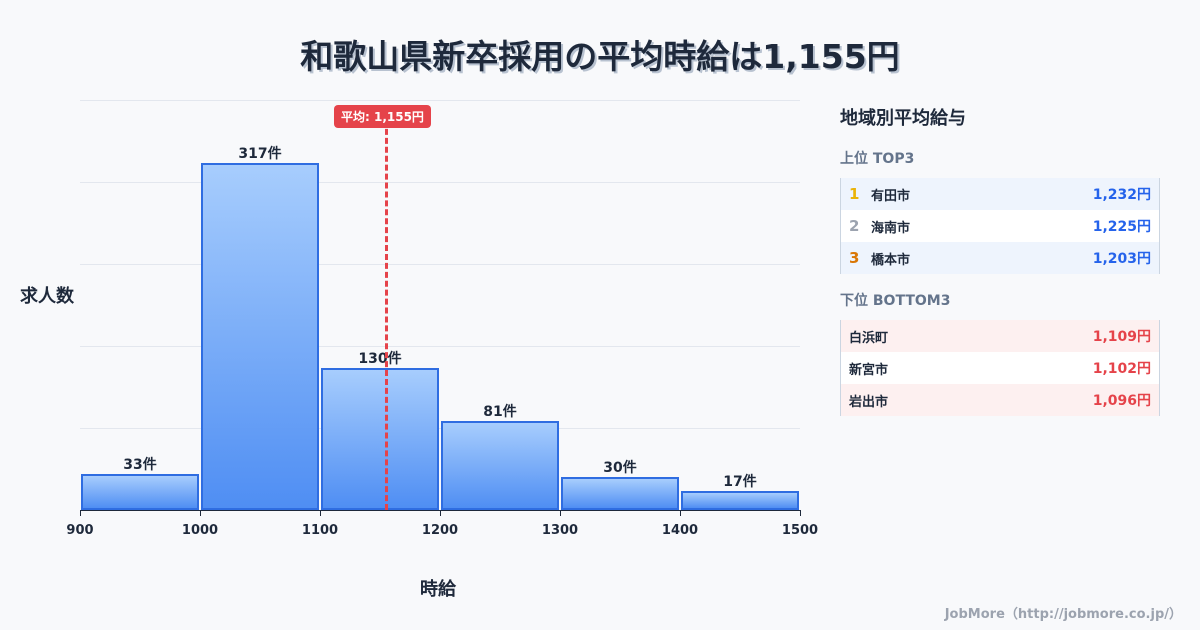 Image resolution: width=1200 pixels, height=630 pixels. What do you see at coordinates (1000, 400) in the screenshot?
I see `list-item: 岩出市 1,096円` at bounding box center [1000, 400].